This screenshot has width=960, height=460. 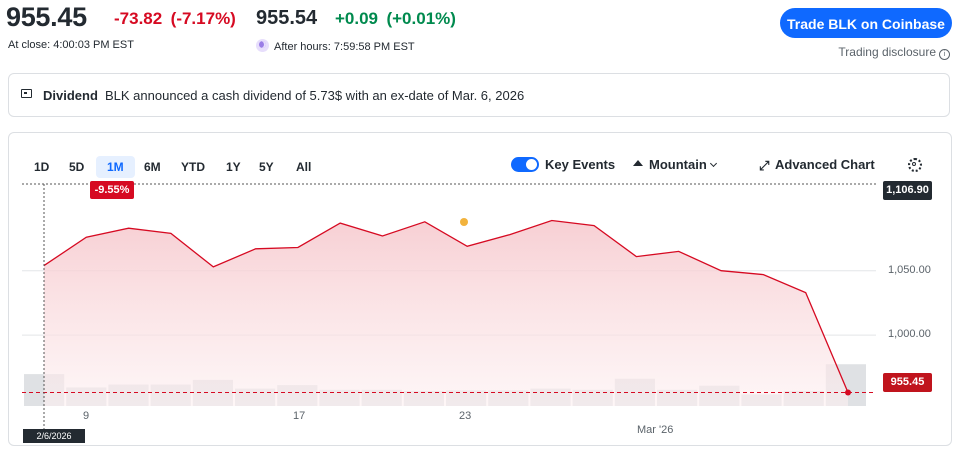 What do you see at coordinates (233, 167) in the screenshot?
I see `range-tab-1y: 1Y` at bounding box center [233, 167].